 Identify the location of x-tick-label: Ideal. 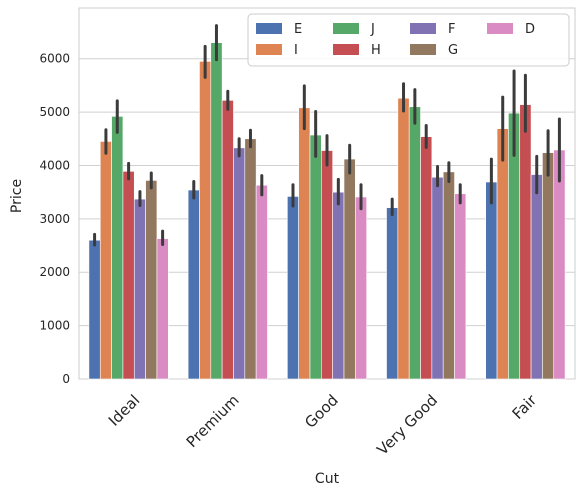
(124, 410).